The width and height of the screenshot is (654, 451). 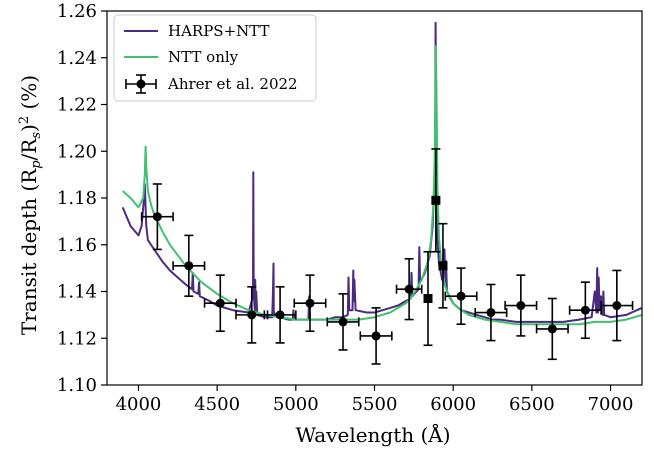 I want to click on y-tick-label: 1.14, so click(x=77, y=292).